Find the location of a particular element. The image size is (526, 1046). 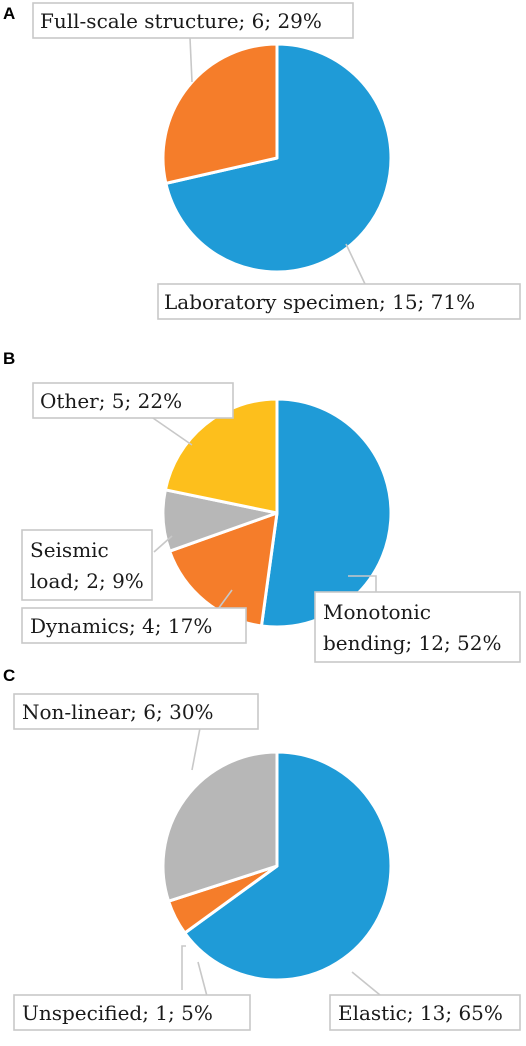

leader-c-elastic is located at coordinates (366, 983).